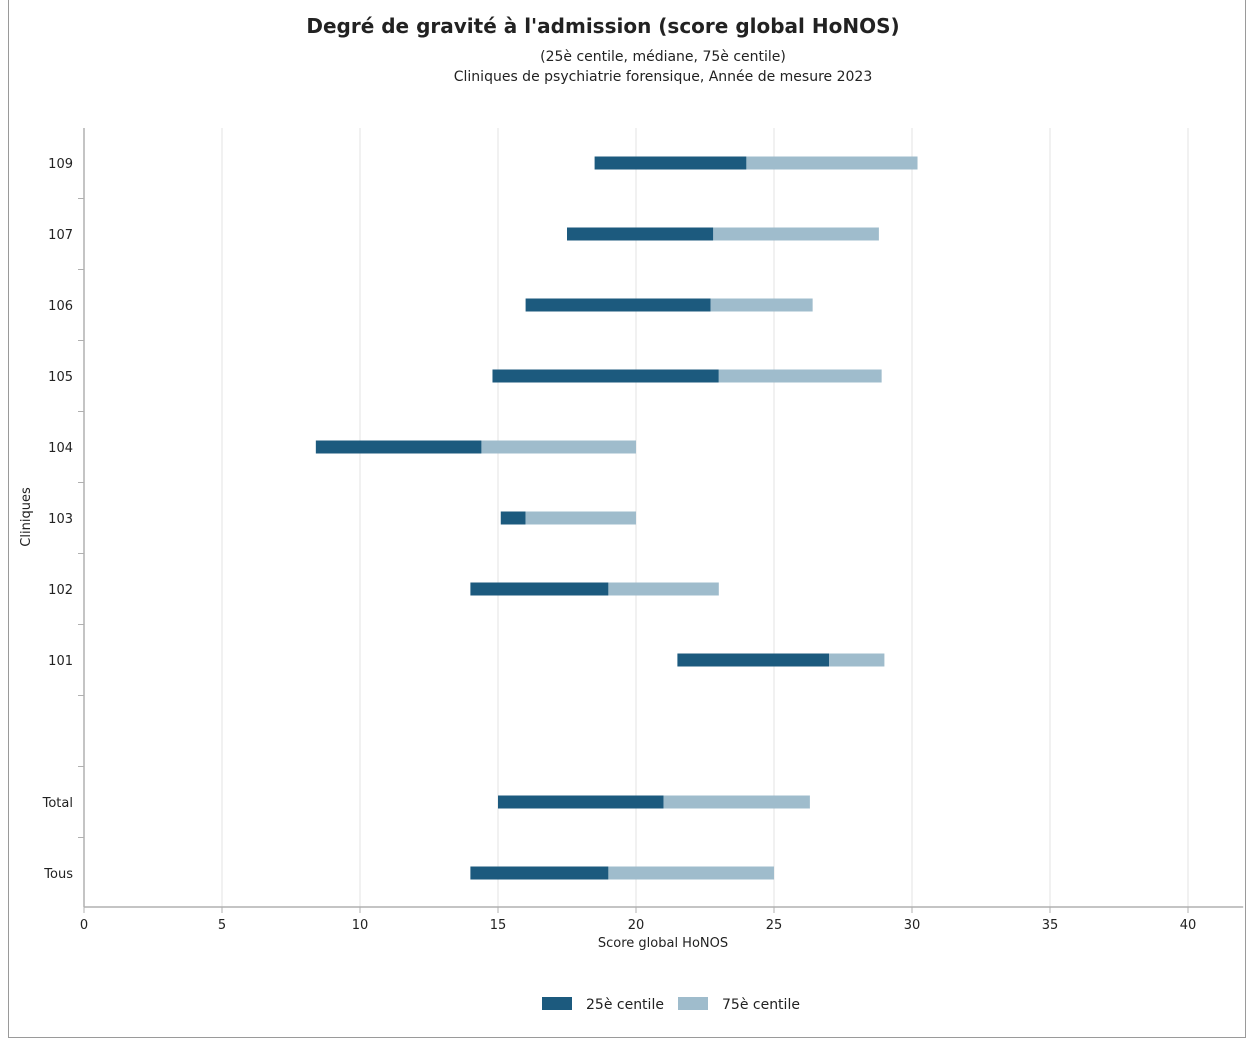  What do you see at coordinates (222, 925) in the screenshot?
I see `x-tick-label-5: 5` at bounding box center [222, 925].